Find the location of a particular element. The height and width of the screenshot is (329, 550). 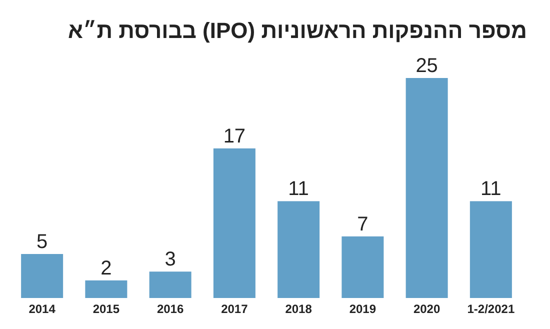

chart-title: מספר ההנפקות הראשוניות (IPO) בבורסת ת״א is located at coordinates (297, 30).